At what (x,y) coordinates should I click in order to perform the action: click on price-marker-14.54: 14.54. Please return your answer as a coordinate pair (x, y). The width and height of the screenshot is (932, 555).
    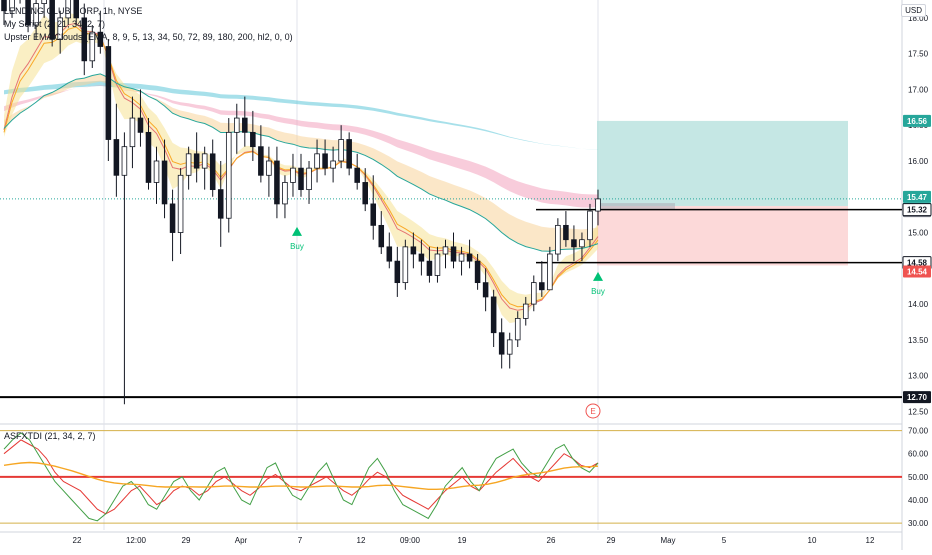
    Looking at the image, I should click on (917, 271).